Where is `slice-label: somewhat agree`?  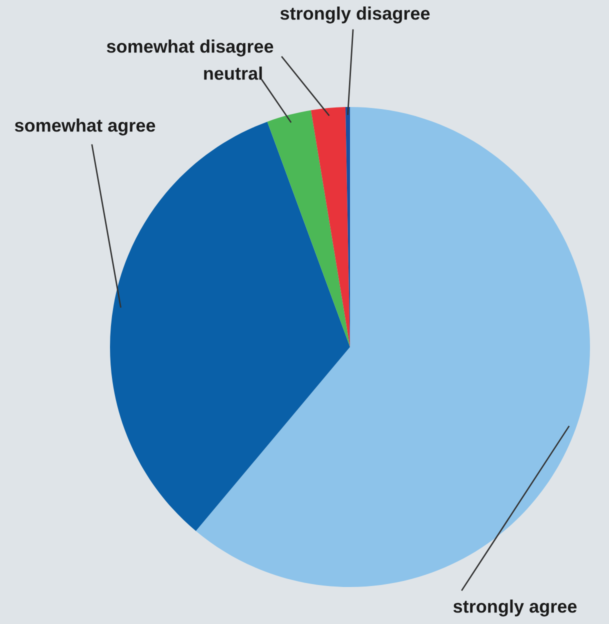 slice-label: somewhat agree is located at coordinates (85, 127).